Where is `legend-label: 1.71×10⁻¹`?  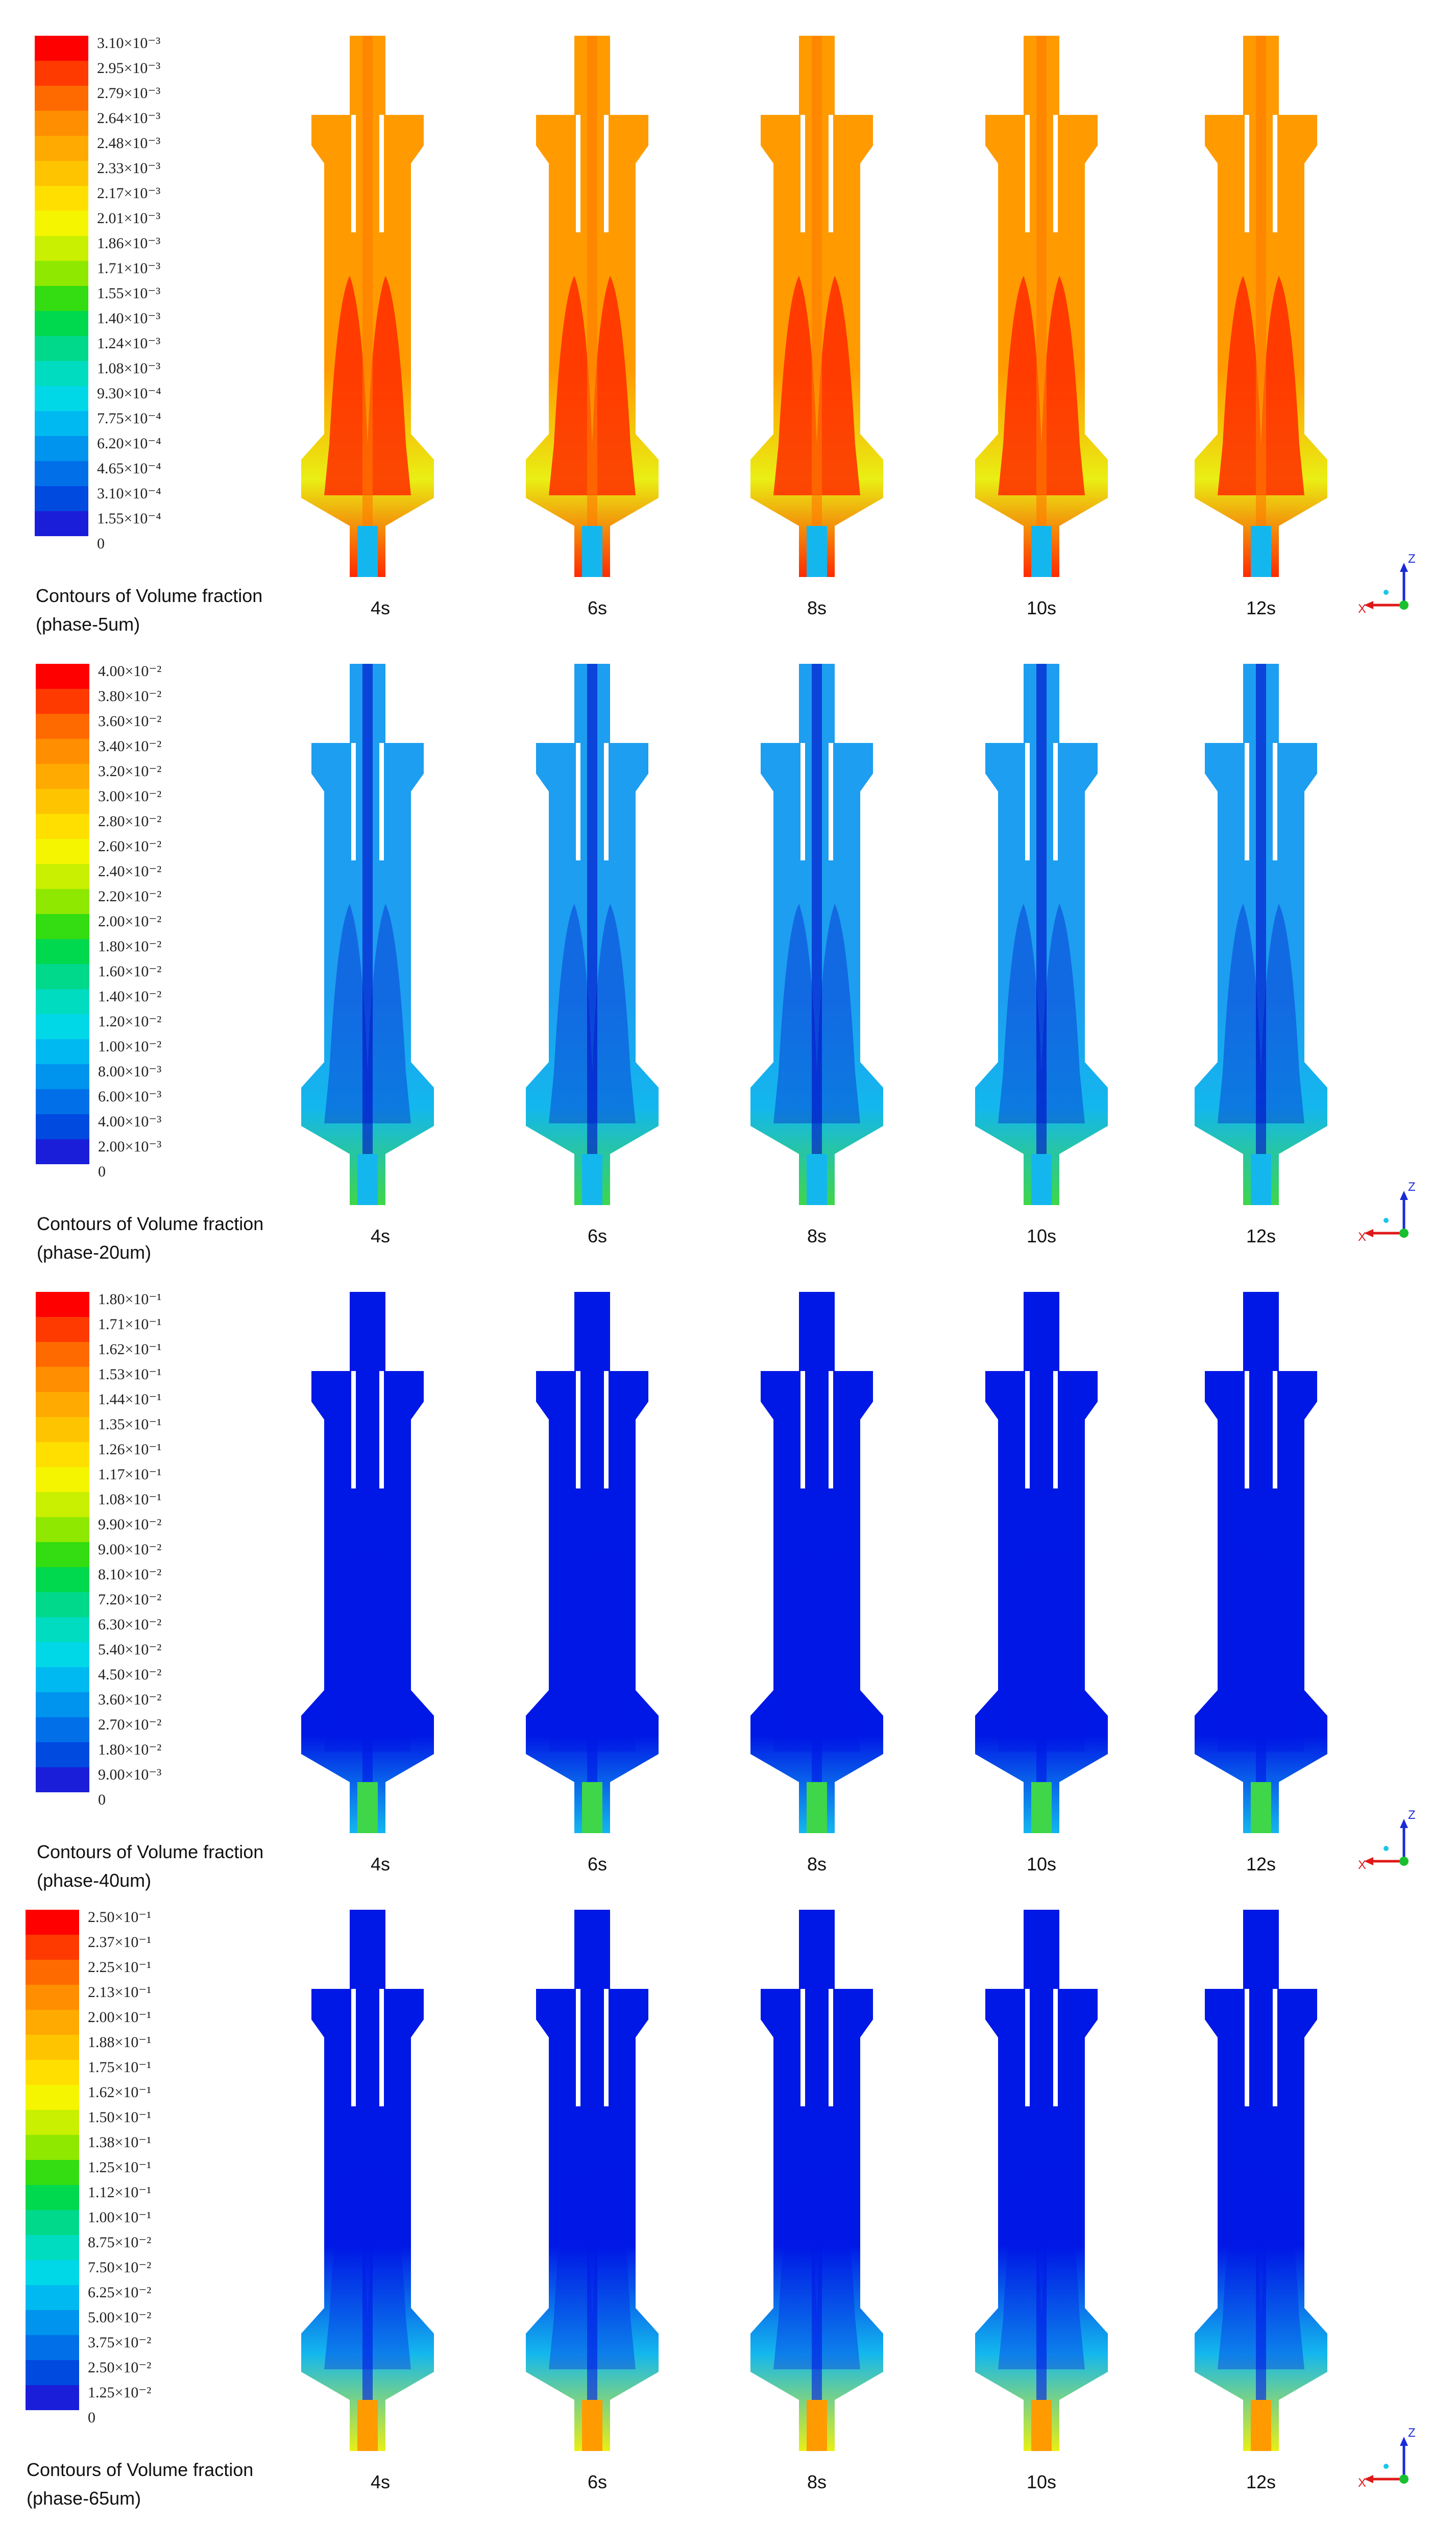 legend-label: 1.71×10⁻¹ is located at coordinates (130, 1324).